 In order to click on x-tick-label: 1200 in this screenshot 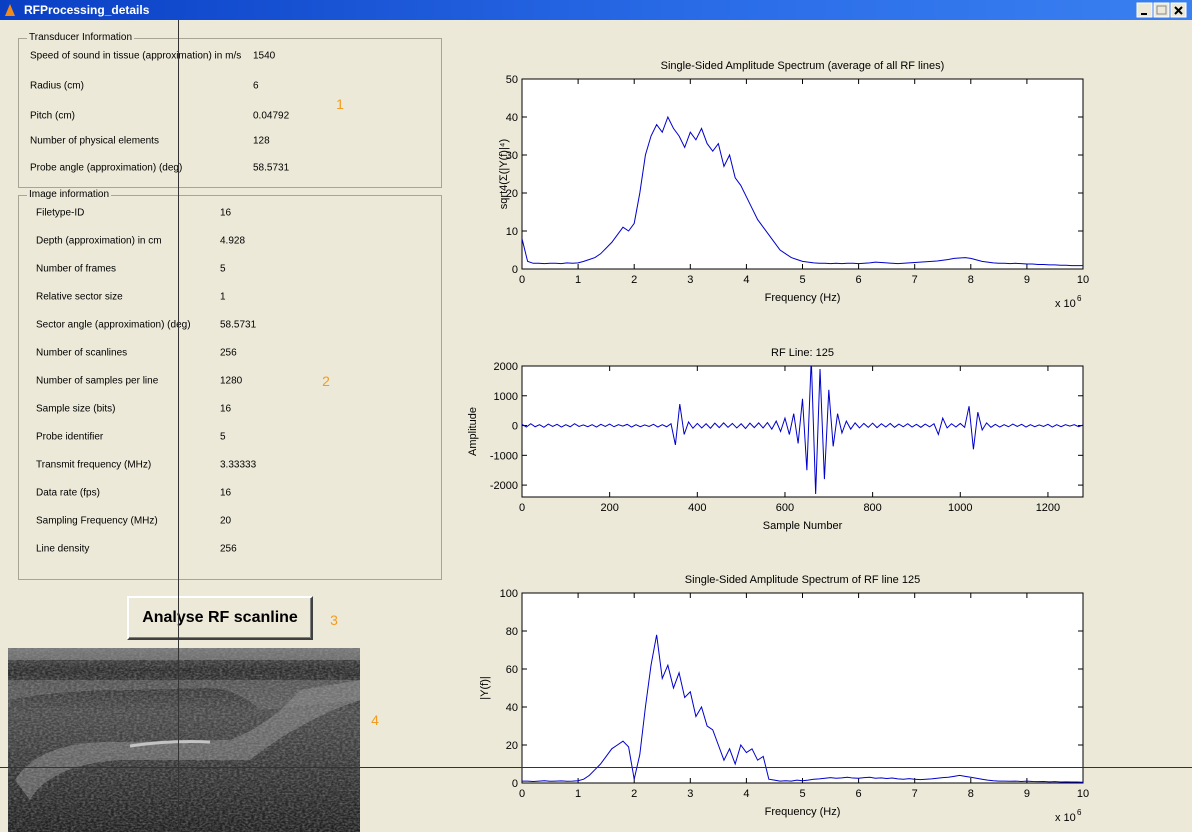, I will do `click(1048, 508)`.